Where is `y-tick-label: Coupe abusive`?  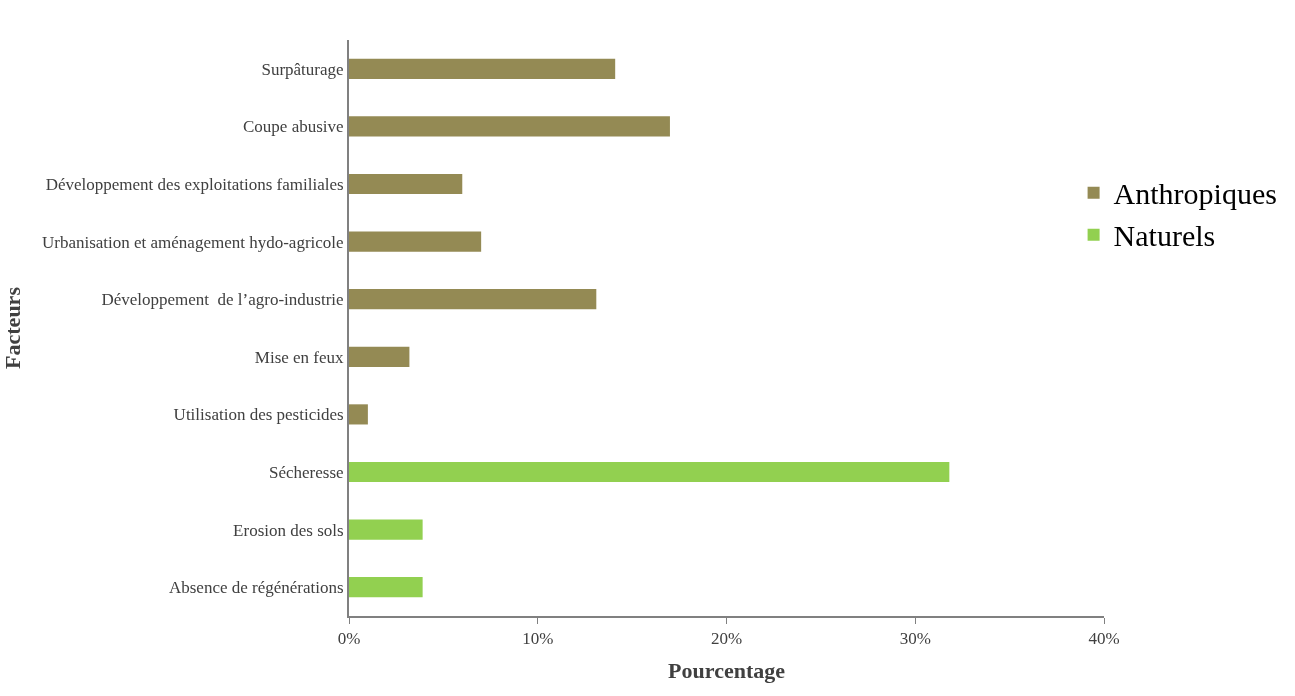 y-tick-label: Coupe abusive is located at coordinates (293, 127).